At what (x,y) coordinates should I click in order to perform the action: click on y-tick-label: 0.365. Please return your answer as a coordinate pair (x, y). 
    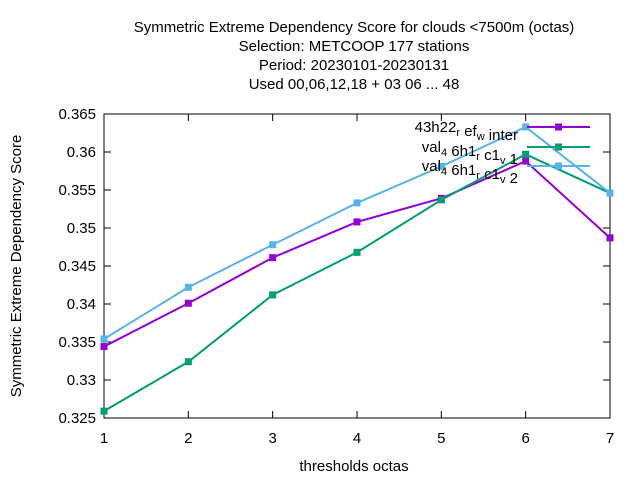
    Looking at the image, I should click on (77, 114).